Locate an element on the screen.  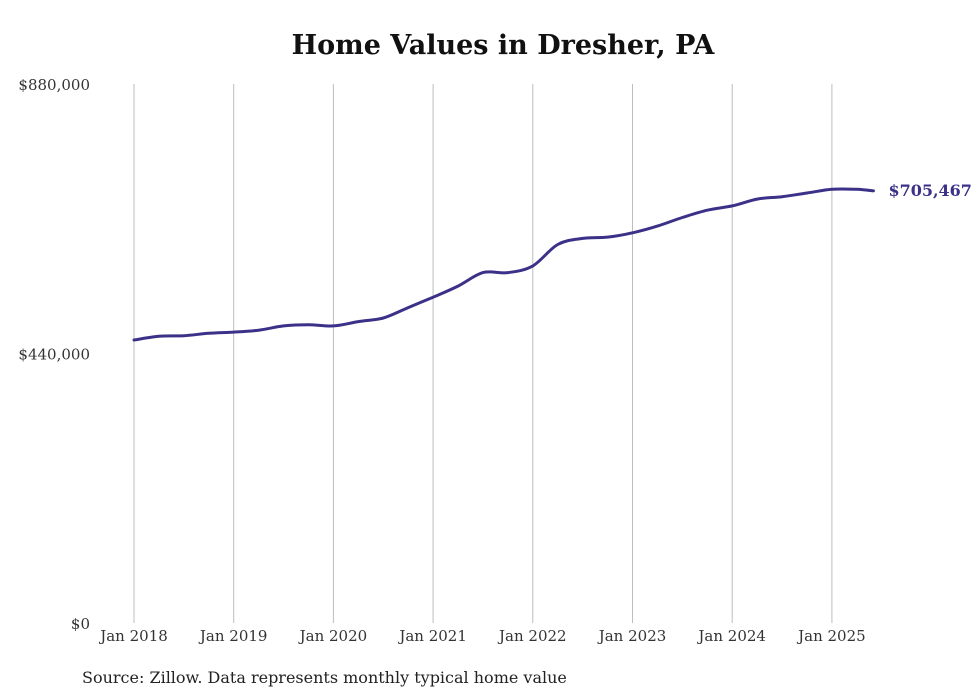
x-tick-label: Jan 2018 is located at coordinates (133, 636).